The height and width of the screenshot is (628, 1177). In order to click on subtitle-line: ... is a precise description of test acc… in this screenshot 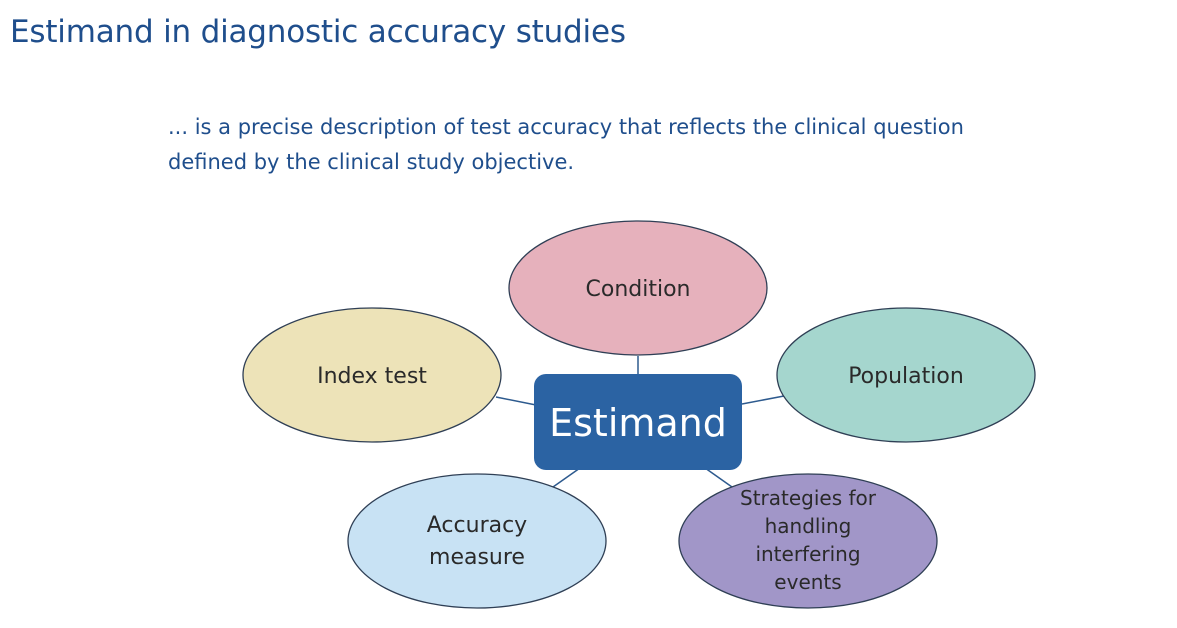, I will do `click(566, 127)`.